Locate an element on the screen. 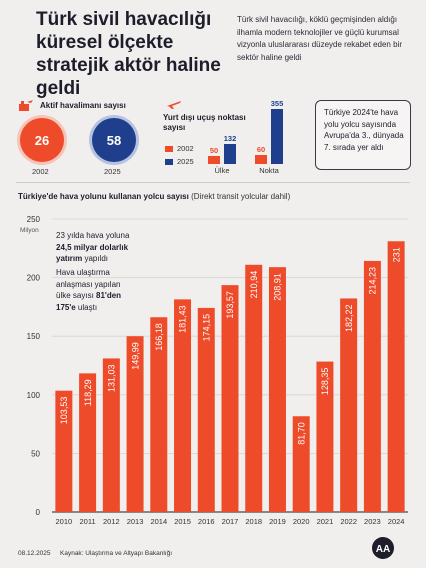 The height and width of the screenshot is (568, 426). mini-label-2002-1: 60 is located at coordinates (261, 149).